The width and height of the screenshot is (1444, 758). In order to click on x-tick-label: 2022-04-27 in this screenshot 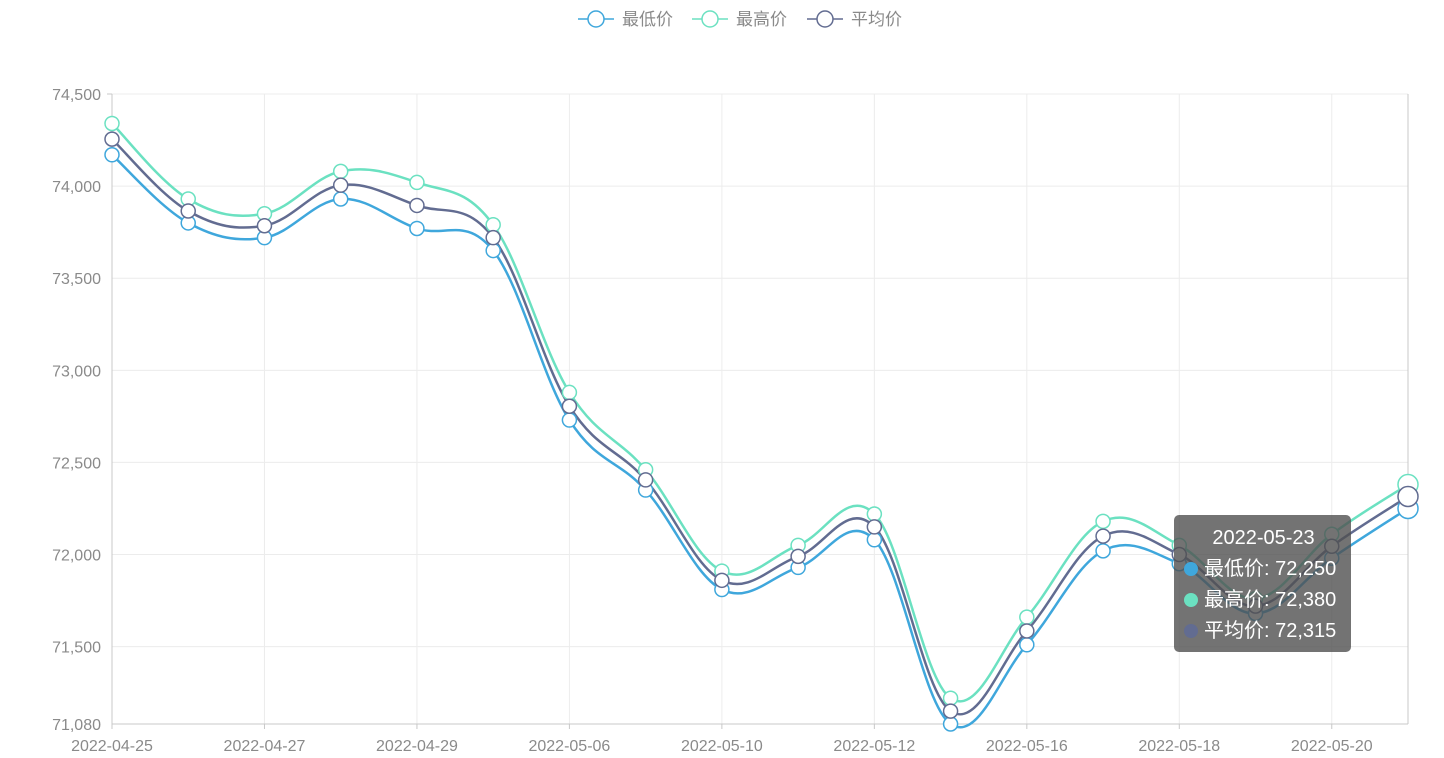, I will do `click(265, 746)`.